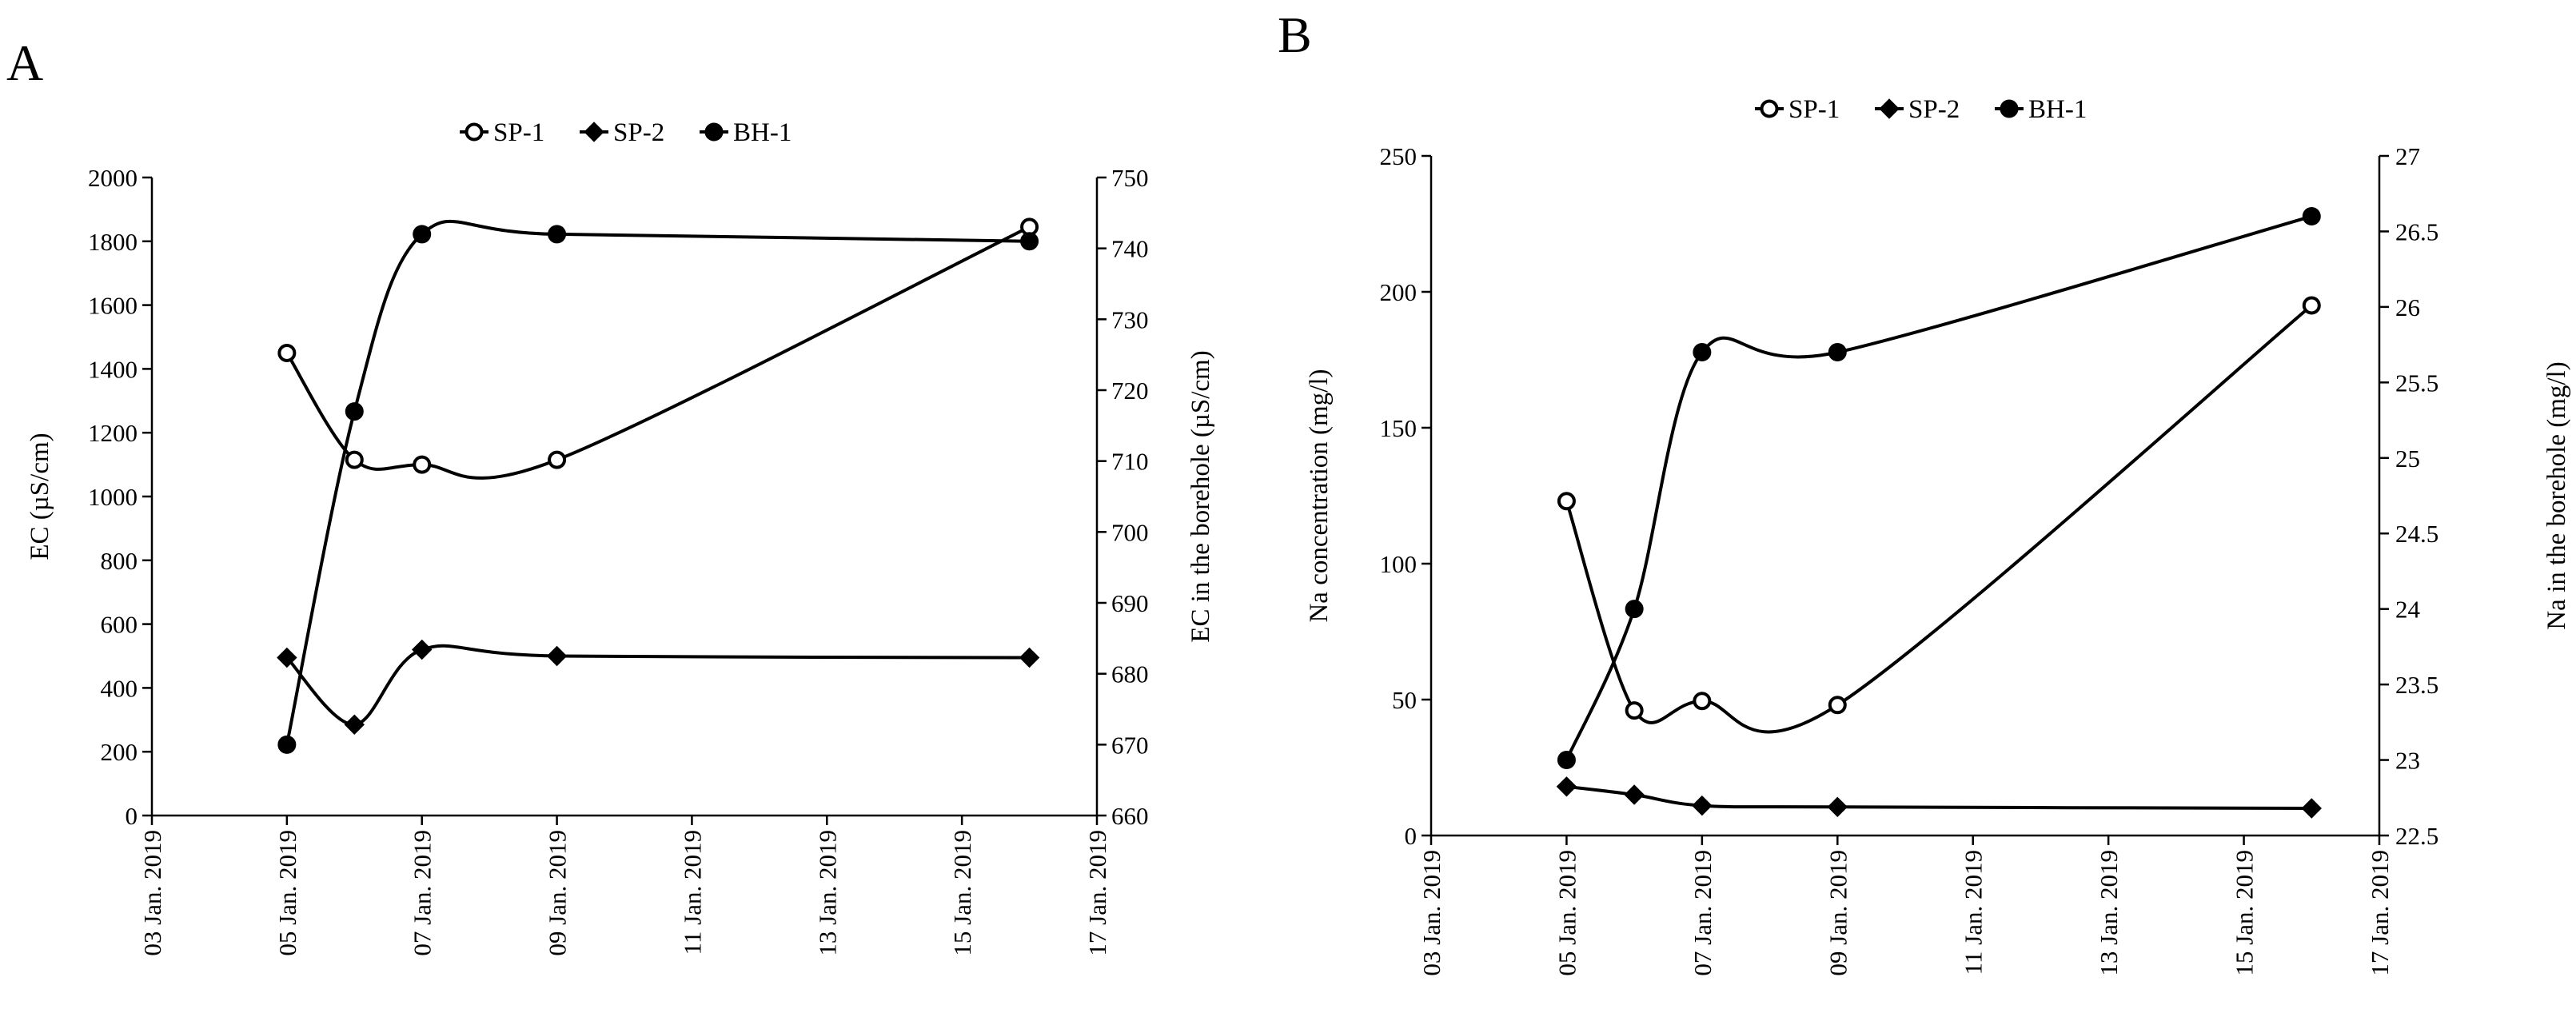 The image size is (2576, 1025). I want to click on y-tick-label: 2000, so click(113, 178).